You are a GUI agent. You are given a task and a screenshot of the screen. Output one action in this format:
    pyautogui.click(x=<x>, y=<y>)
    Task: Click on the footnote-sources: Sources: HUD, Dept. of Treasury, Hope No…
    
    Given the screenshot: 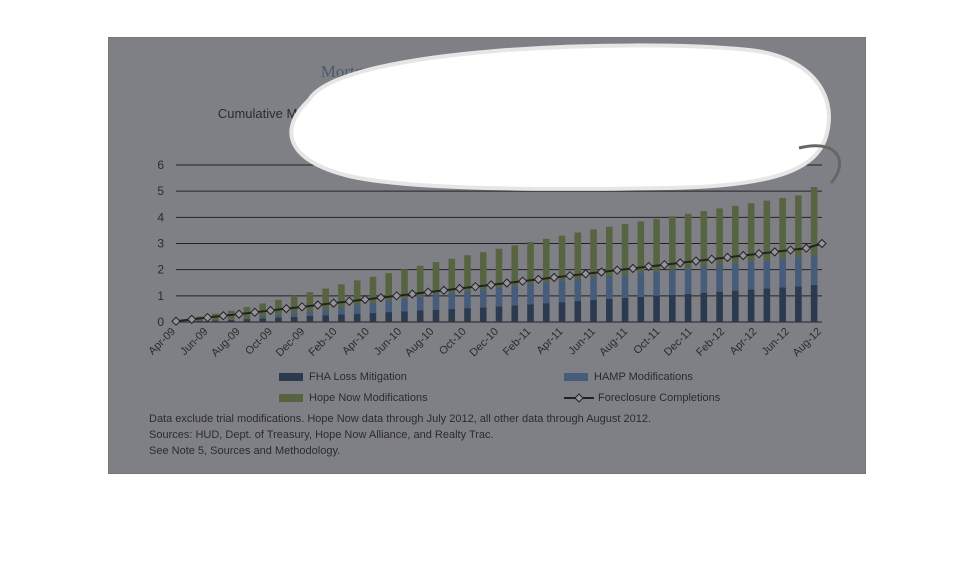 What is the action you would take?
    pyautogui.click(x=321, y=435)
    